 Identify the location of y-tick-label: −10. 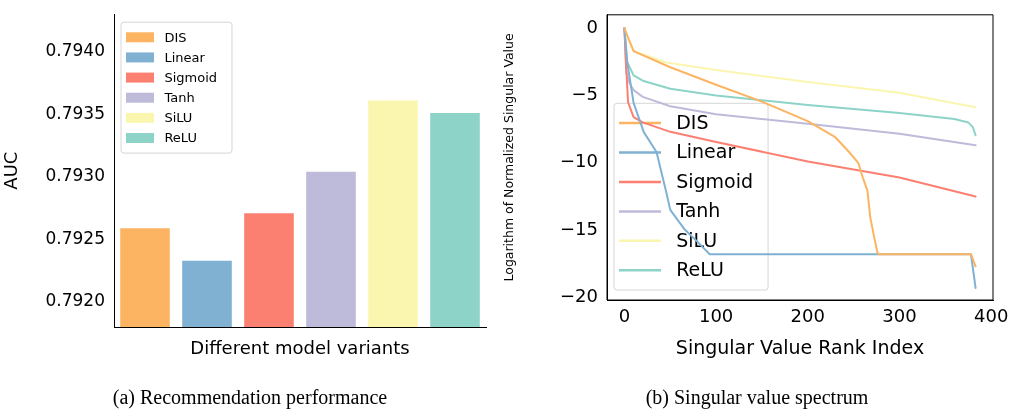
(579, 161).